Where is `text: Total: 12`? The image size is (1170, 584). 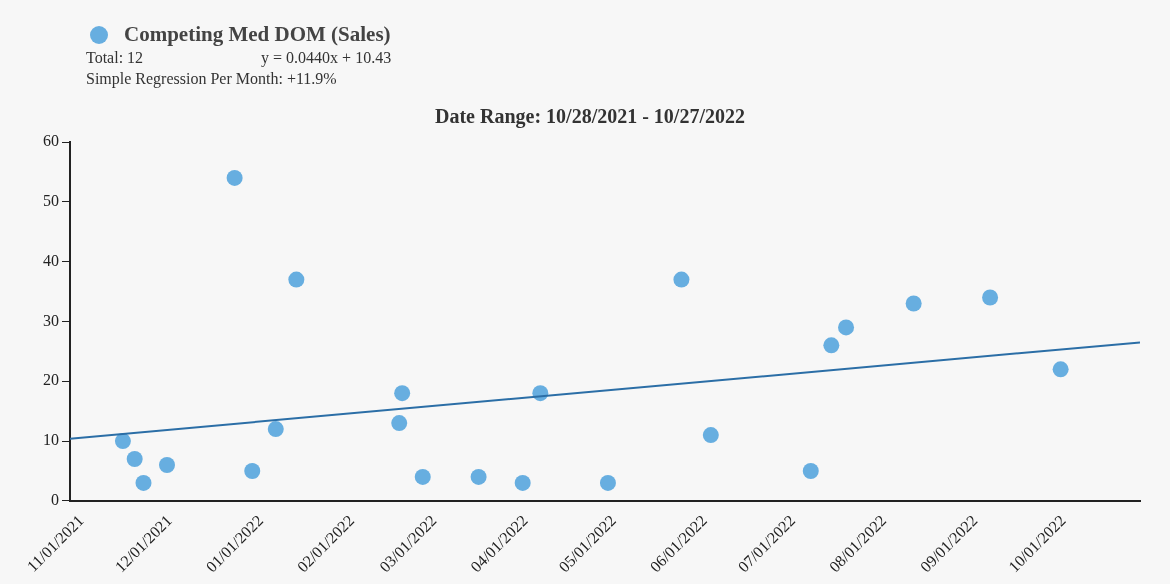
text: Total: 12 is located at coordinates (115, 58).